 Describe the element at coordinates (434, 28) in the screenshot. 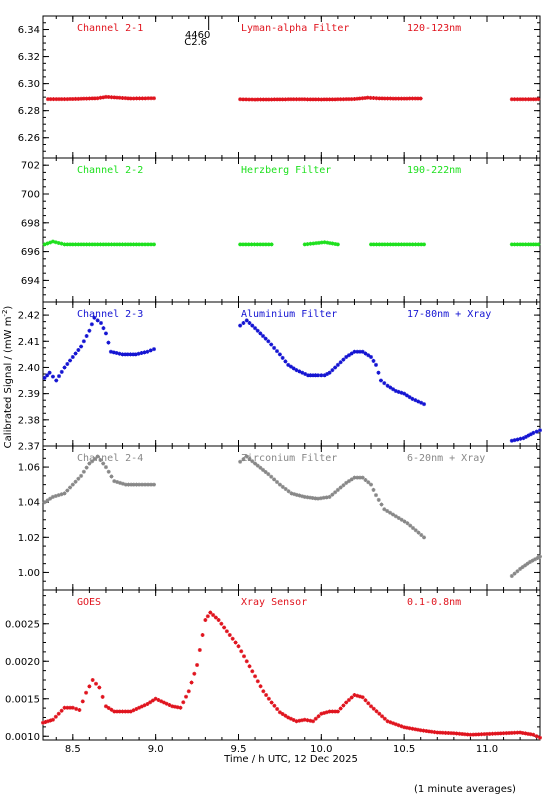

I see `band-label: 120-123nm` at that location.